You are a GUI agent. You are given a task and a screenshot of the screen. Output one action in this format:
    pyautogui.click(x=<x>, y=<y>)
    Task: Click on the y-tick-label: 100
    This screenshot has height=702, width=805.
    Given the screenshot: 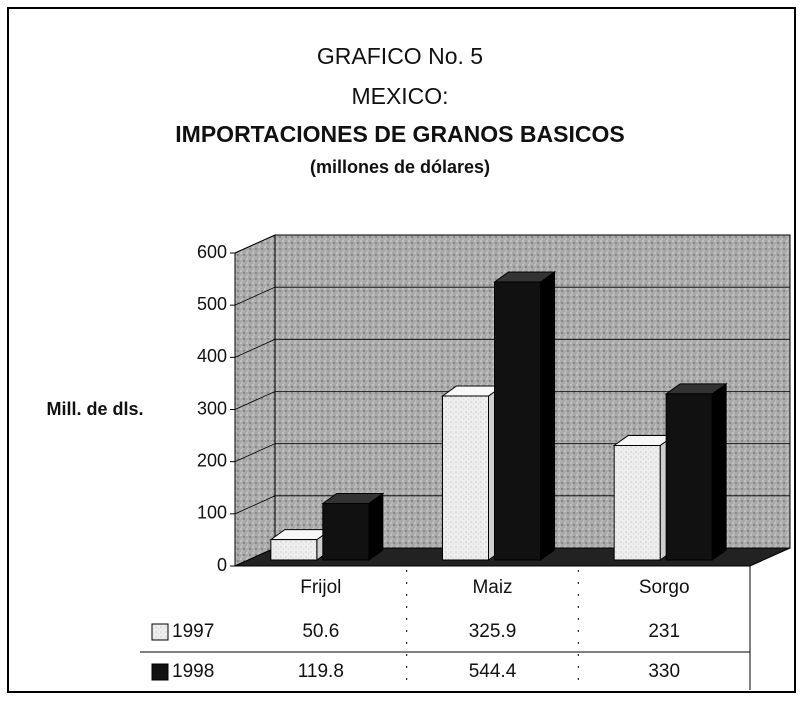 What is the action you would take?
    pyautogui.click(x=212, y=513)
    